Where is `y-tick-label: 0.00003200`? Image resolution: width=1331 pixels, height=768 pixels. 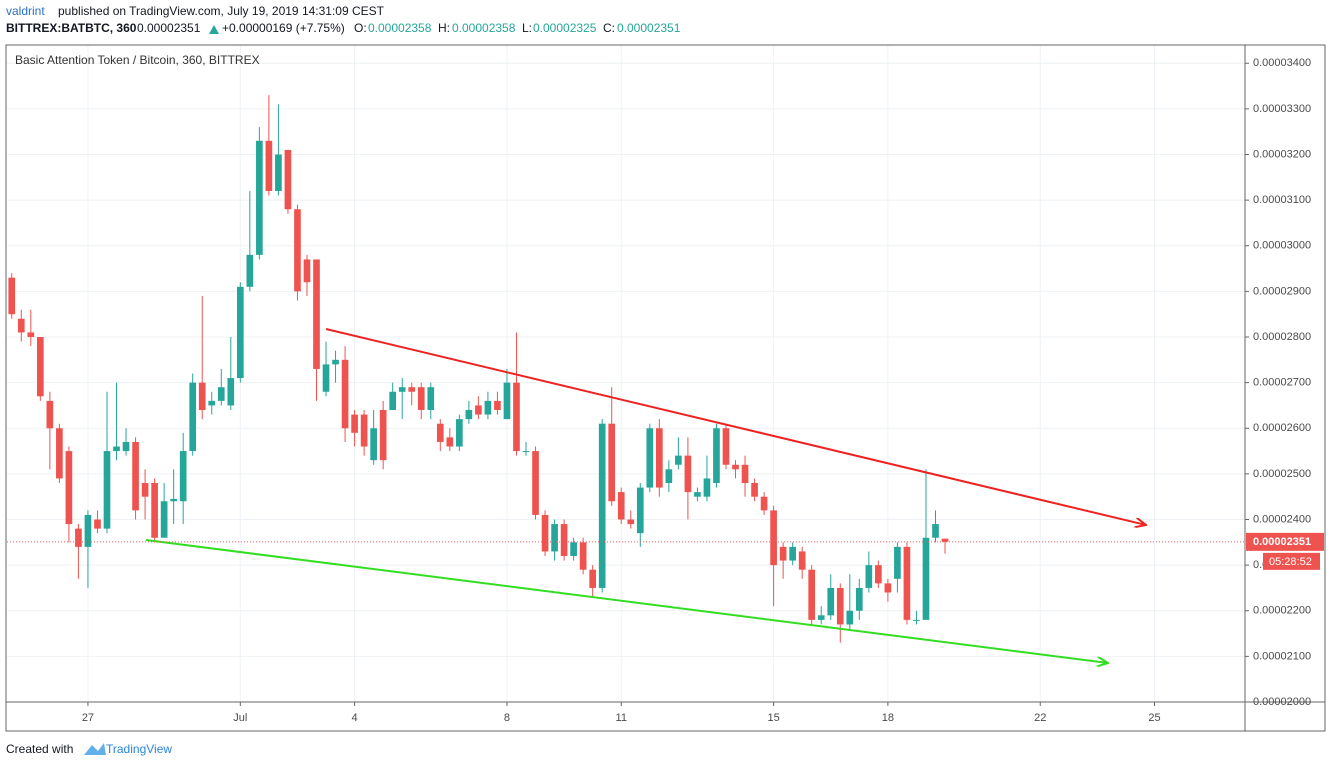 y-tick-label: 0.00003200 is located at coordinates (1282, 154).